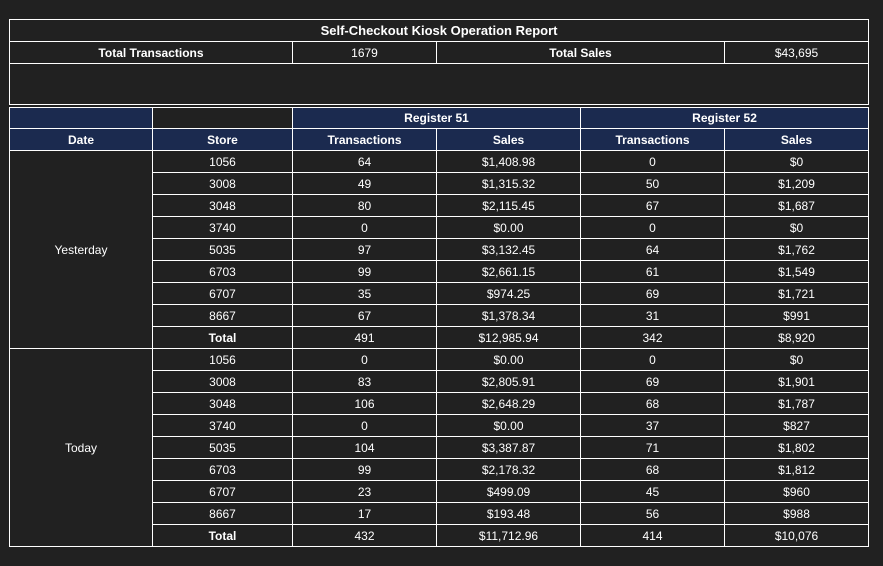  I want to click on r52-transactions-cell: 61, so click(653, 271).